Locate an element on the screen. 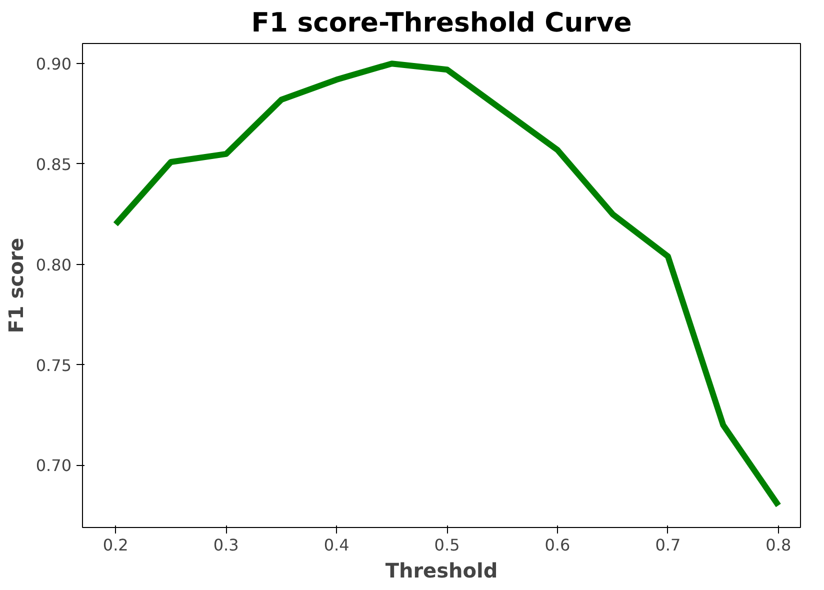 The image size is (824, 590). x-axis-title: Threshold is located at coordinates (441, 570).